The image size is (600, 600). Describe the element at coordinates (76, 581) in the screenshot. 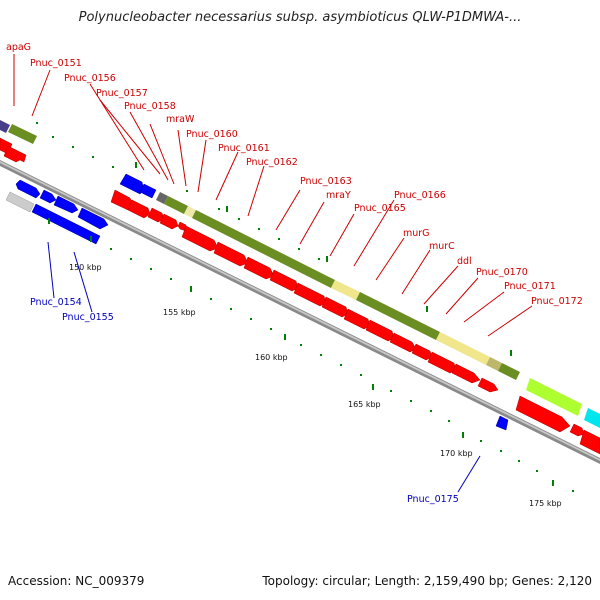

I see `accession-text: Accession: NC_009379` at that location.